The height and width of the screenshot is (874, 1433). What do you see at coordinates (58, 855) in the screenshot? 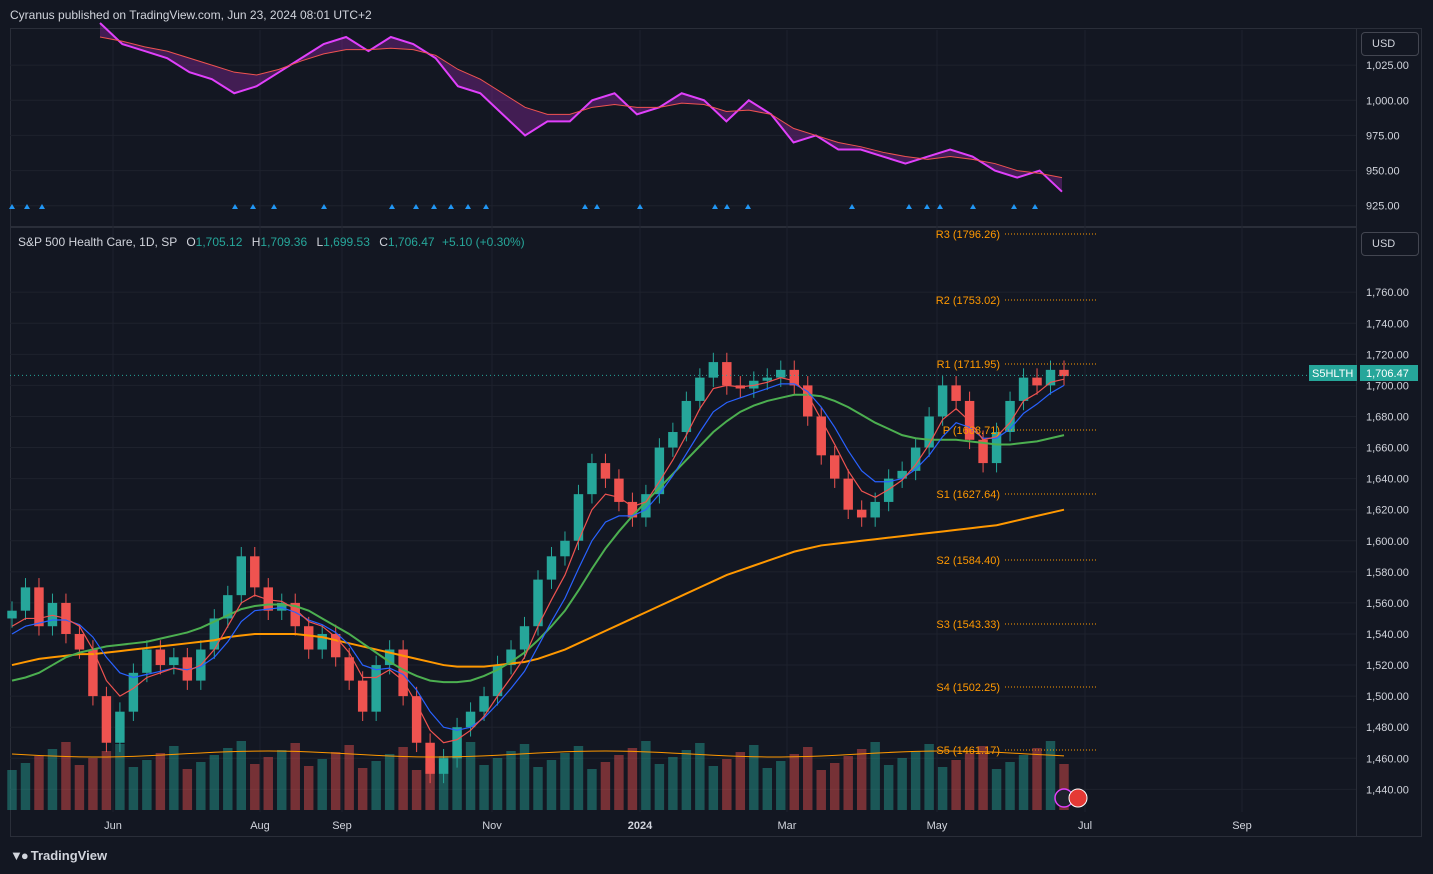
I see `tradingview-logo: ▼● TradingView` at bounding box center [58, 855].